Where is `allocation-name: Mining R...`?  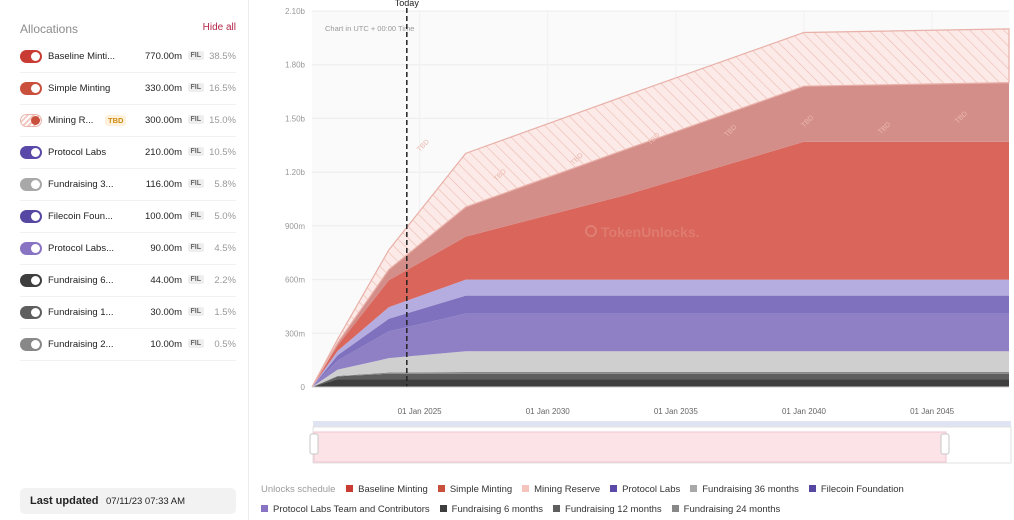
allocation-name: Mining R... is located at coordinates (71, 120).